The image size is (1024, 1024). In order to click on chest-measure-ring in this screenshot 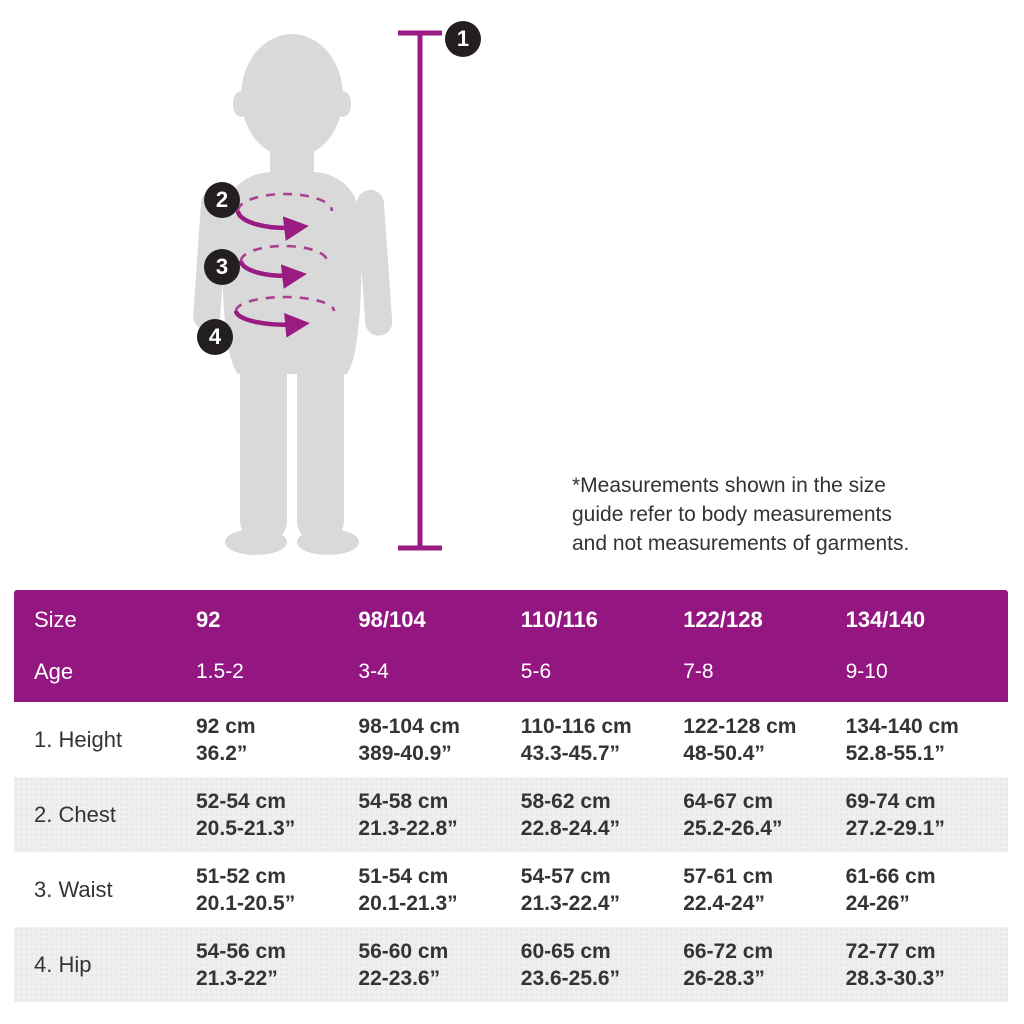, I will do `click(284, 216)`.